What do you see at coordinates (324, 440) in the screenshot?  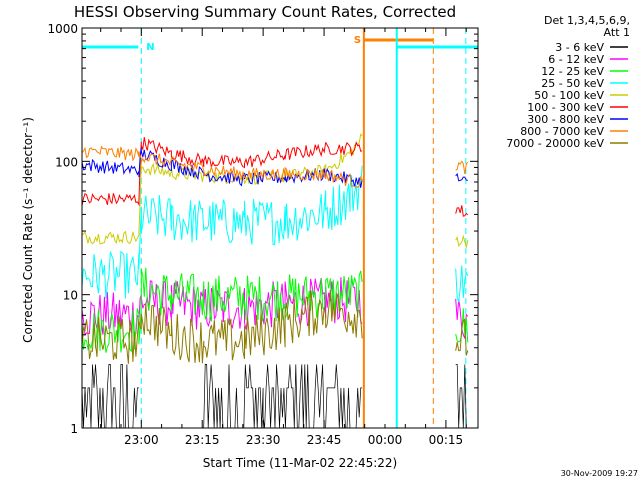 I see `x-tick-label-3: 23:45` at bounding box center [324, 440].